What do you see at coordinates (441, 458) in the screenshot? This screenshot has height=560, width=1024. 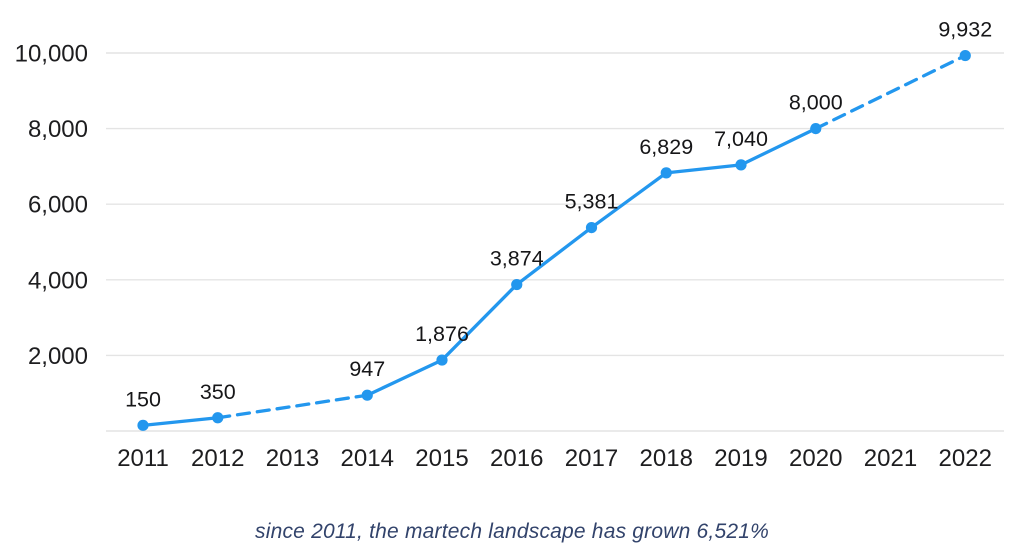 I see `x-axis-tick-label: 2015` at bounding box center [441, 458].